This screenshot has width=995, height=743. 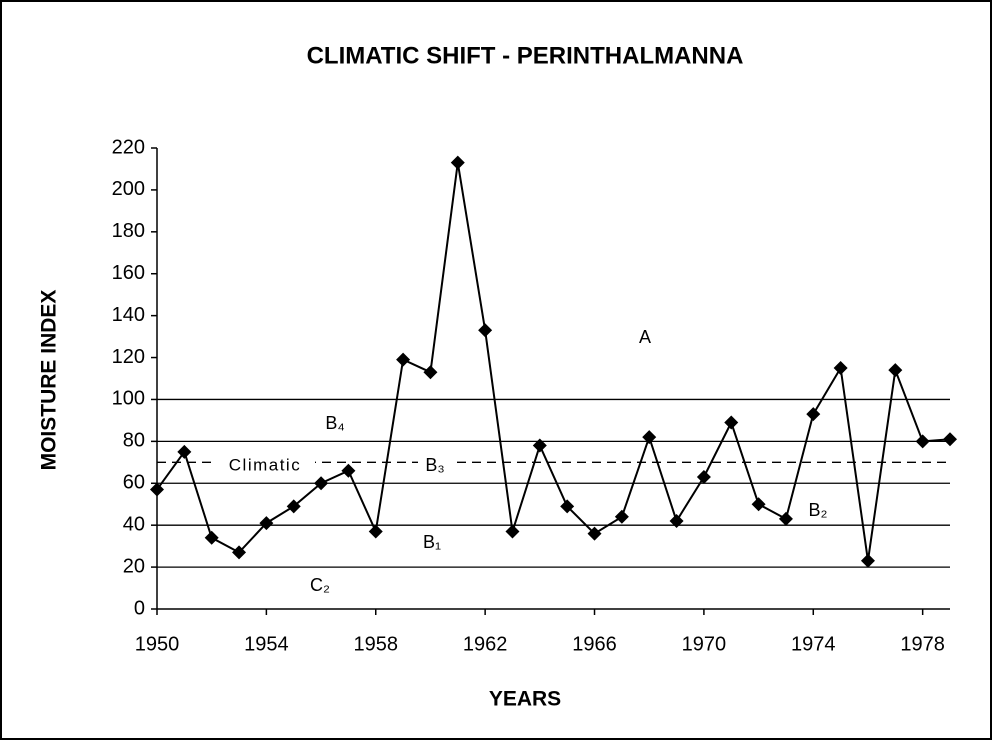 I want to click on chart-title: CLIMATIC SHIFT - PERINTHALMANNA, so click(x=525, y=55).